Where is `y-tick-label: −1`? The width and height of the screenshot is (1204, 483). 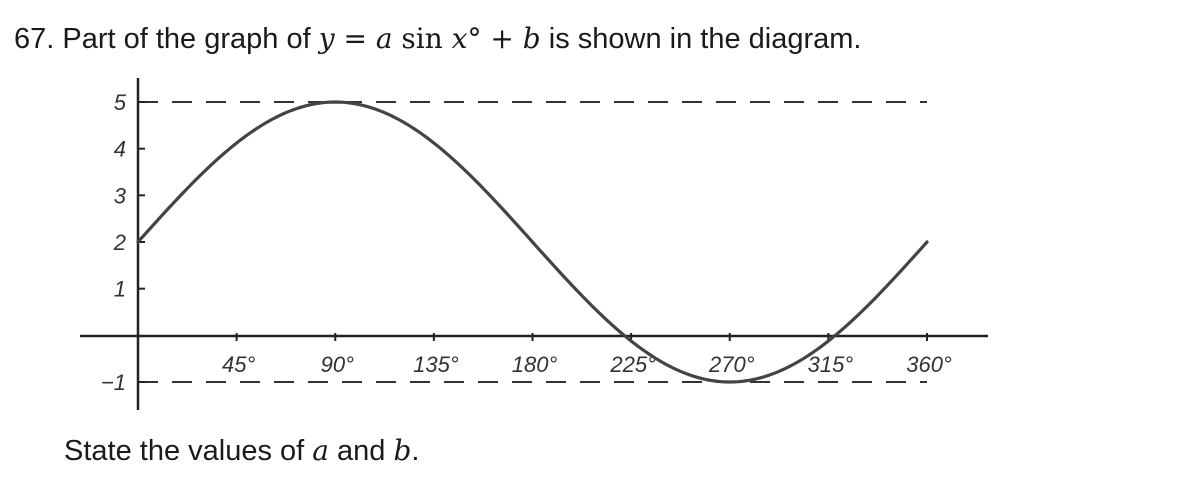 y-tick-label: −1 is located at coordinates (113, 382).